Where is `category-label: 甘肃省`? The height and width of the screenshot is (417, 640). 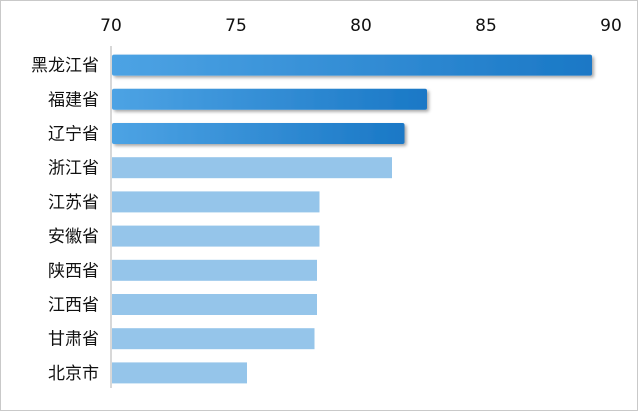
category-label: 甘肃省 is located at coordinates (73, 340).